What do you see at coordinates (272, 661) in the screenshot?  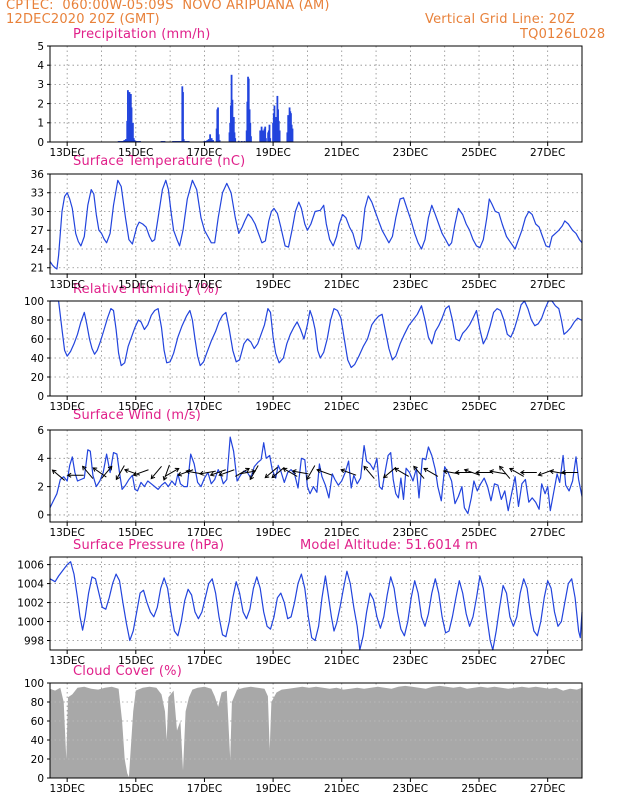 I see `pressure-x-tick-label: 19DEC` at bounding box center [272, 661].